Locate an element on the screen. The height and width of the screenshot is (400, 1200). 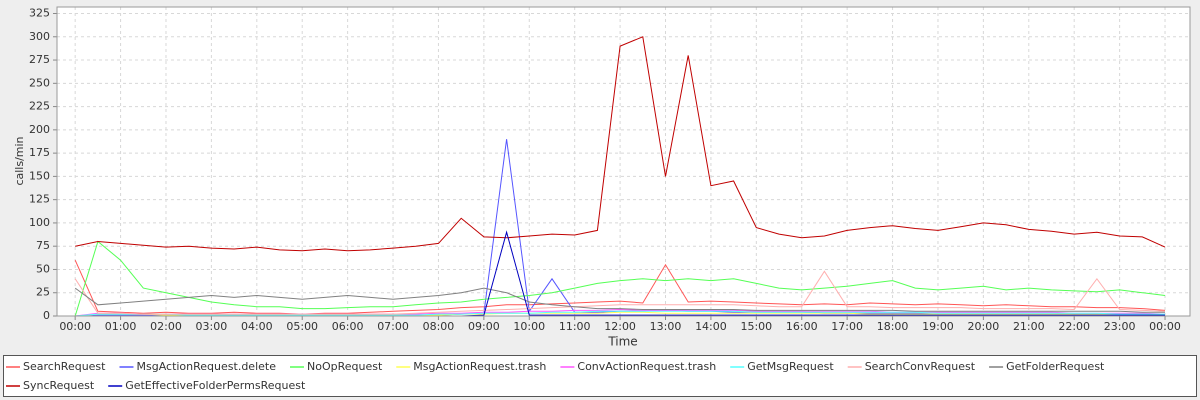
legend-label: MsgActionRequest.trash is located at coordinates (479, 366).